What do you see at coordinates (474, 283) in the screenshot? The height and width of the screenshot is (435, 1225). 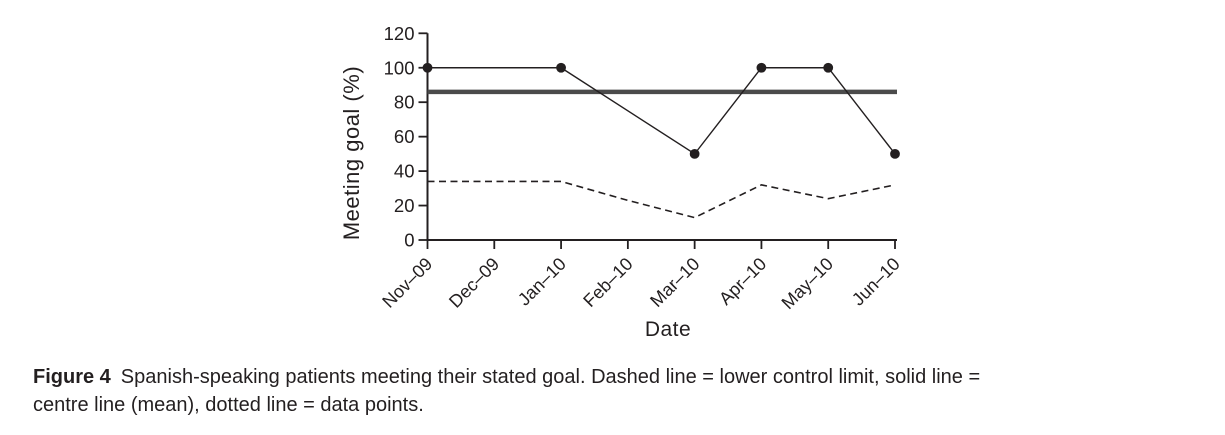 I see `x-tick-label: Dec–09` at bounding box center [474, 283].